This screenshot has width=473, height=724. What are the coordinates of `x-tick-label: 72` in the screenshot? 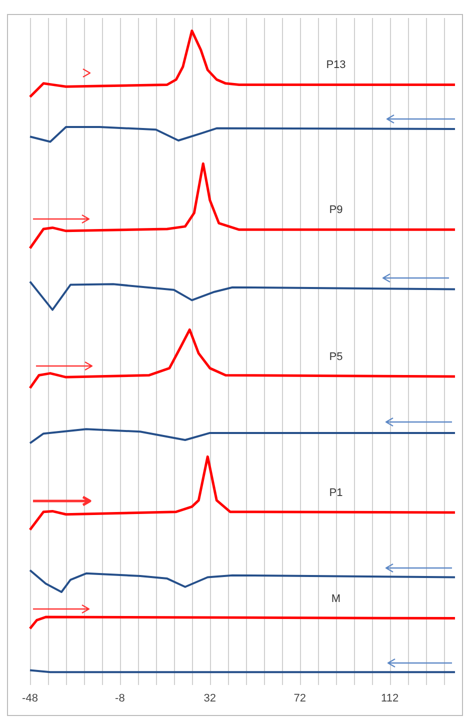 It's located at (300, 698).